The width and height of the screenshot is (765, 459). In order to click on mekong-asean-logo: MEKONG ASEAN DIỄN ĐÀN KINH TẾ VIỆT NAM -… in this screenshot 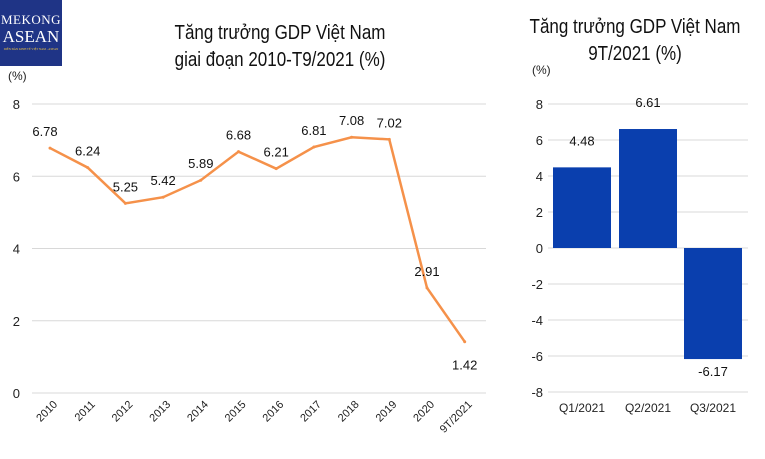, I will do `click(31, 33)`.